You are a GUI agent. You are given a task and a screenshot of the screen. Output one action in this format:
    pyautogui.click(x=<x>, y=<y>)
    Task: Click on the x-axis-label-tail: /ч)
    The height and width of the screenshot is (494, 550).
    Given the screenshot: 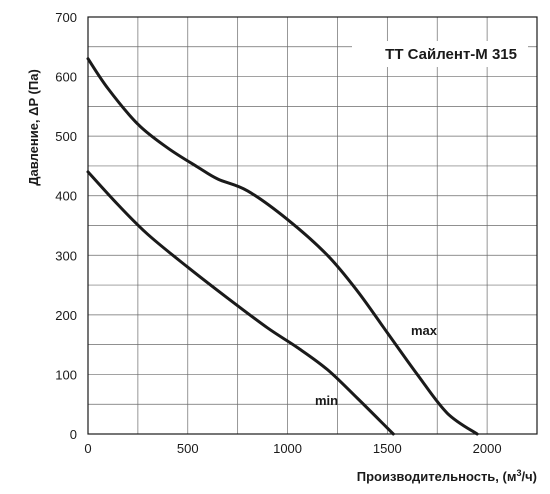 What is the action you would take?
    pyautogui.click(x=530, y=476)
    